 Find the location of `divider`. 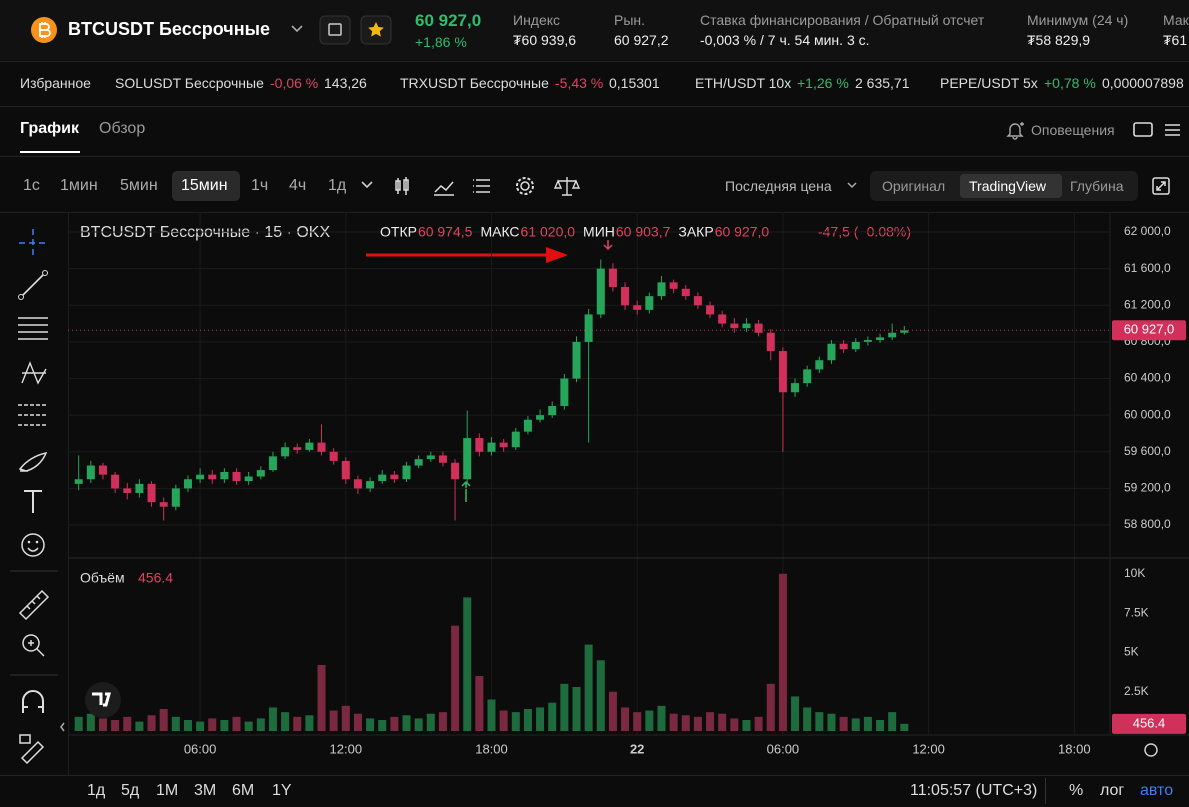

divider is located at coordinates (1045, 791).